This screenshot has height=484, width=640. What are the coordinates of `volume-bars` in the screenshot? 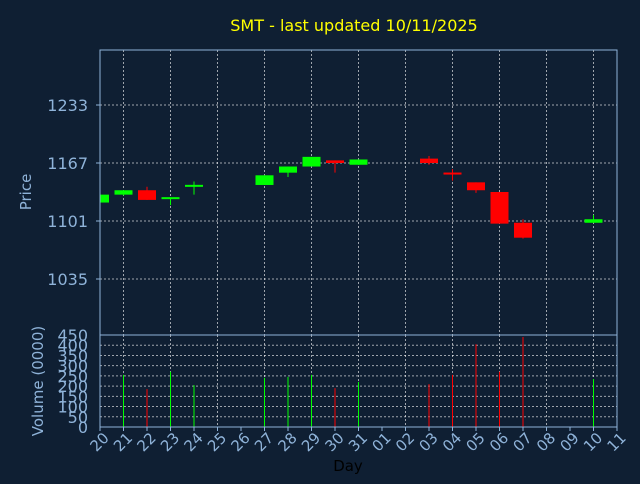 It's located at (358, 382).